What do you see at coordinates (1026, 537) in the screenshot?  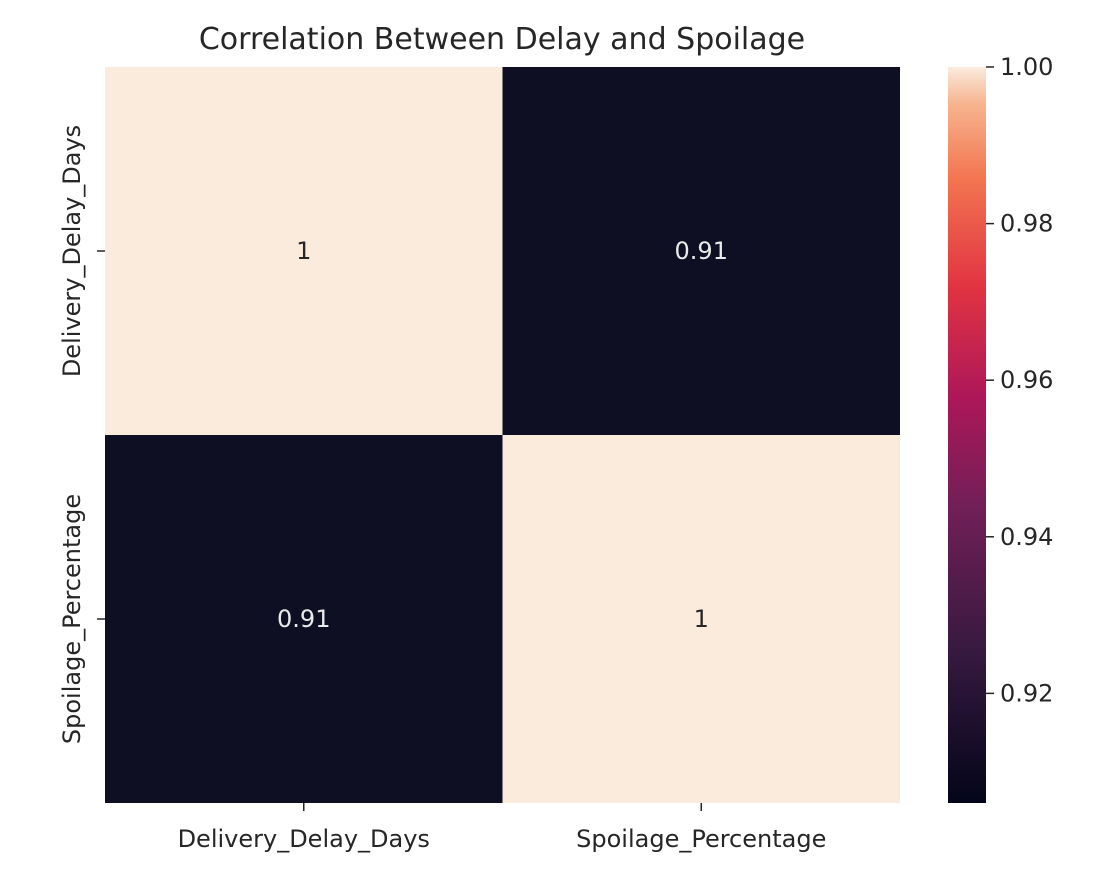 I see `colorbar-tick-label: 0.94` at bounding box center [1026, 537].